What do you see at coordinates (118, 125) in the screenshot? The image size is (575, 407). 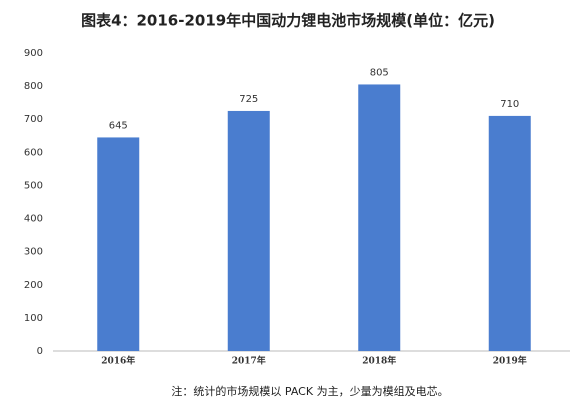 I see `data-label: 645` at bounding box center [118, 125].